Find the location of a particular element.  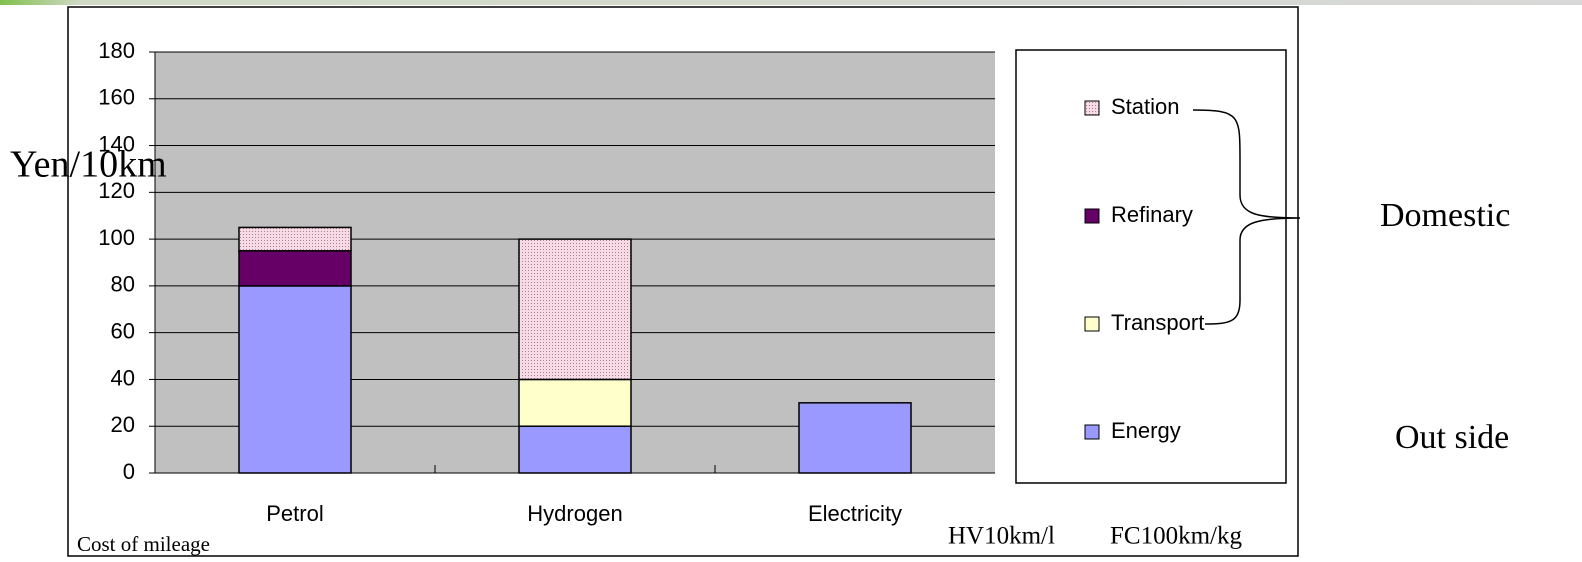

x-tick-label: Electricity is located at coordinates (855, 513).